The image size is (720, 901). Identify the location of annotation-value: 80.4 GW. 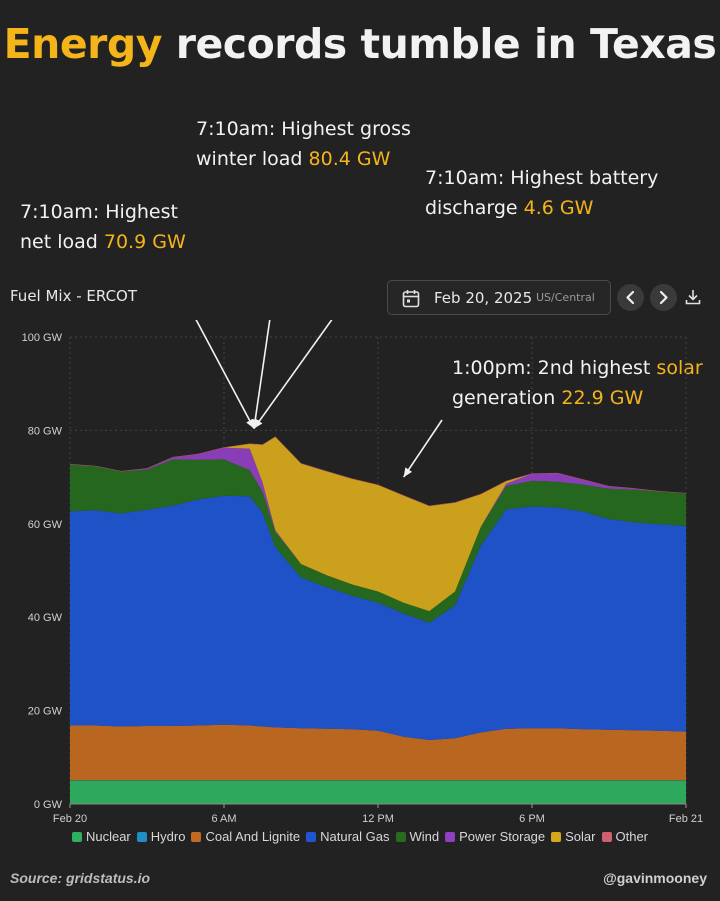
(349, 159).